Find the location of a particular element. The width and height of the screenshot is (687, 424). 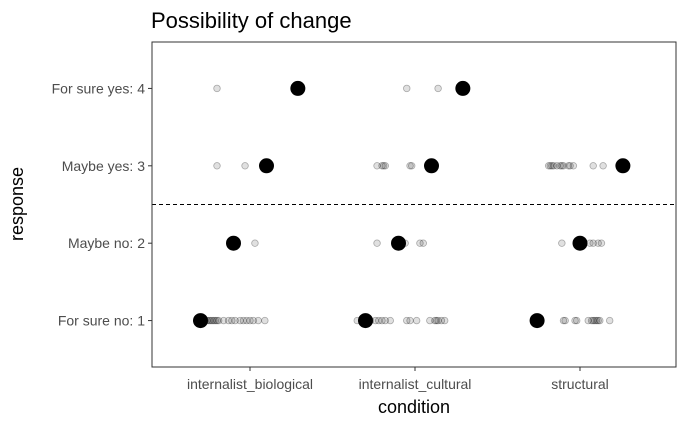

x-tick-label: internalist_biological is located at coordinates (250, 384).